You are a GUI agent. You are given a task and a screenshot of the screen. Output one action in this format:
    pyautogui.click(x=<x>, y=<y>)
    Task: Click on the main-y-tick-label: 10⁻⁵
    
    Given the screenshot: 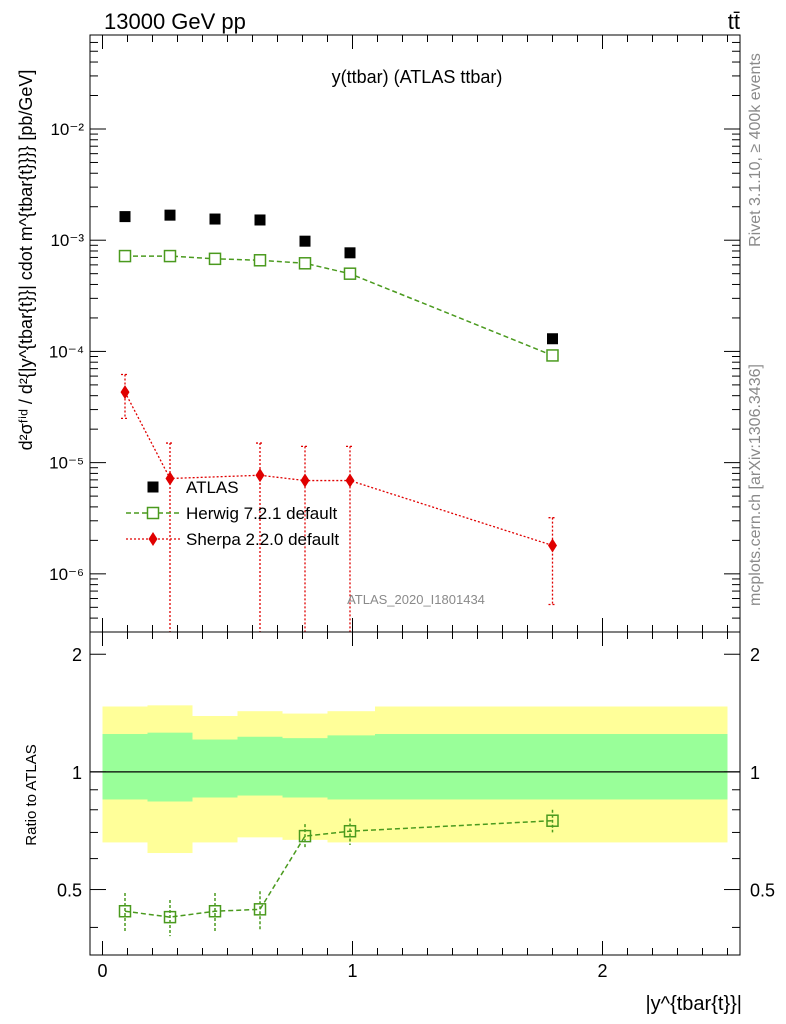 What is the action you would take?
    pyautogui.click(x=66, y=463)
    